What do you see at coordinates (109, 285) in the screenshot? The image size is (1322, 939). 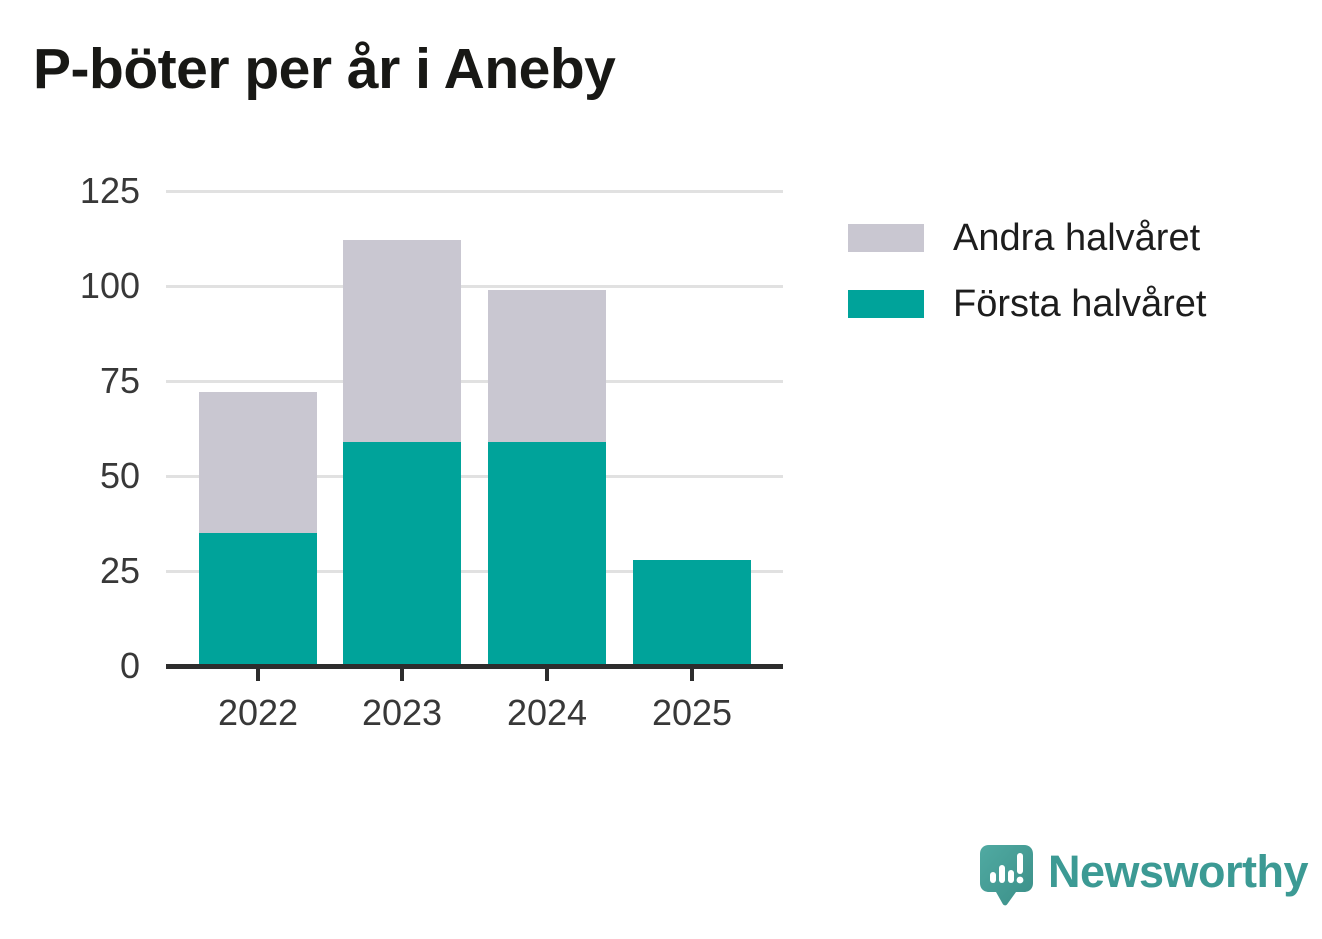 I see `y-axis-tick-label: 100` at bounding box center [109, 285].